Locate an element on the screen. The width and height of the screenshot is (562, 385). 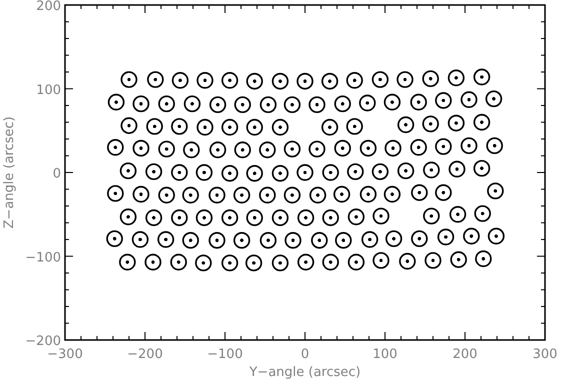
y-axis-title: Z−angle (arcsec) is located at coordinates (9, 172).